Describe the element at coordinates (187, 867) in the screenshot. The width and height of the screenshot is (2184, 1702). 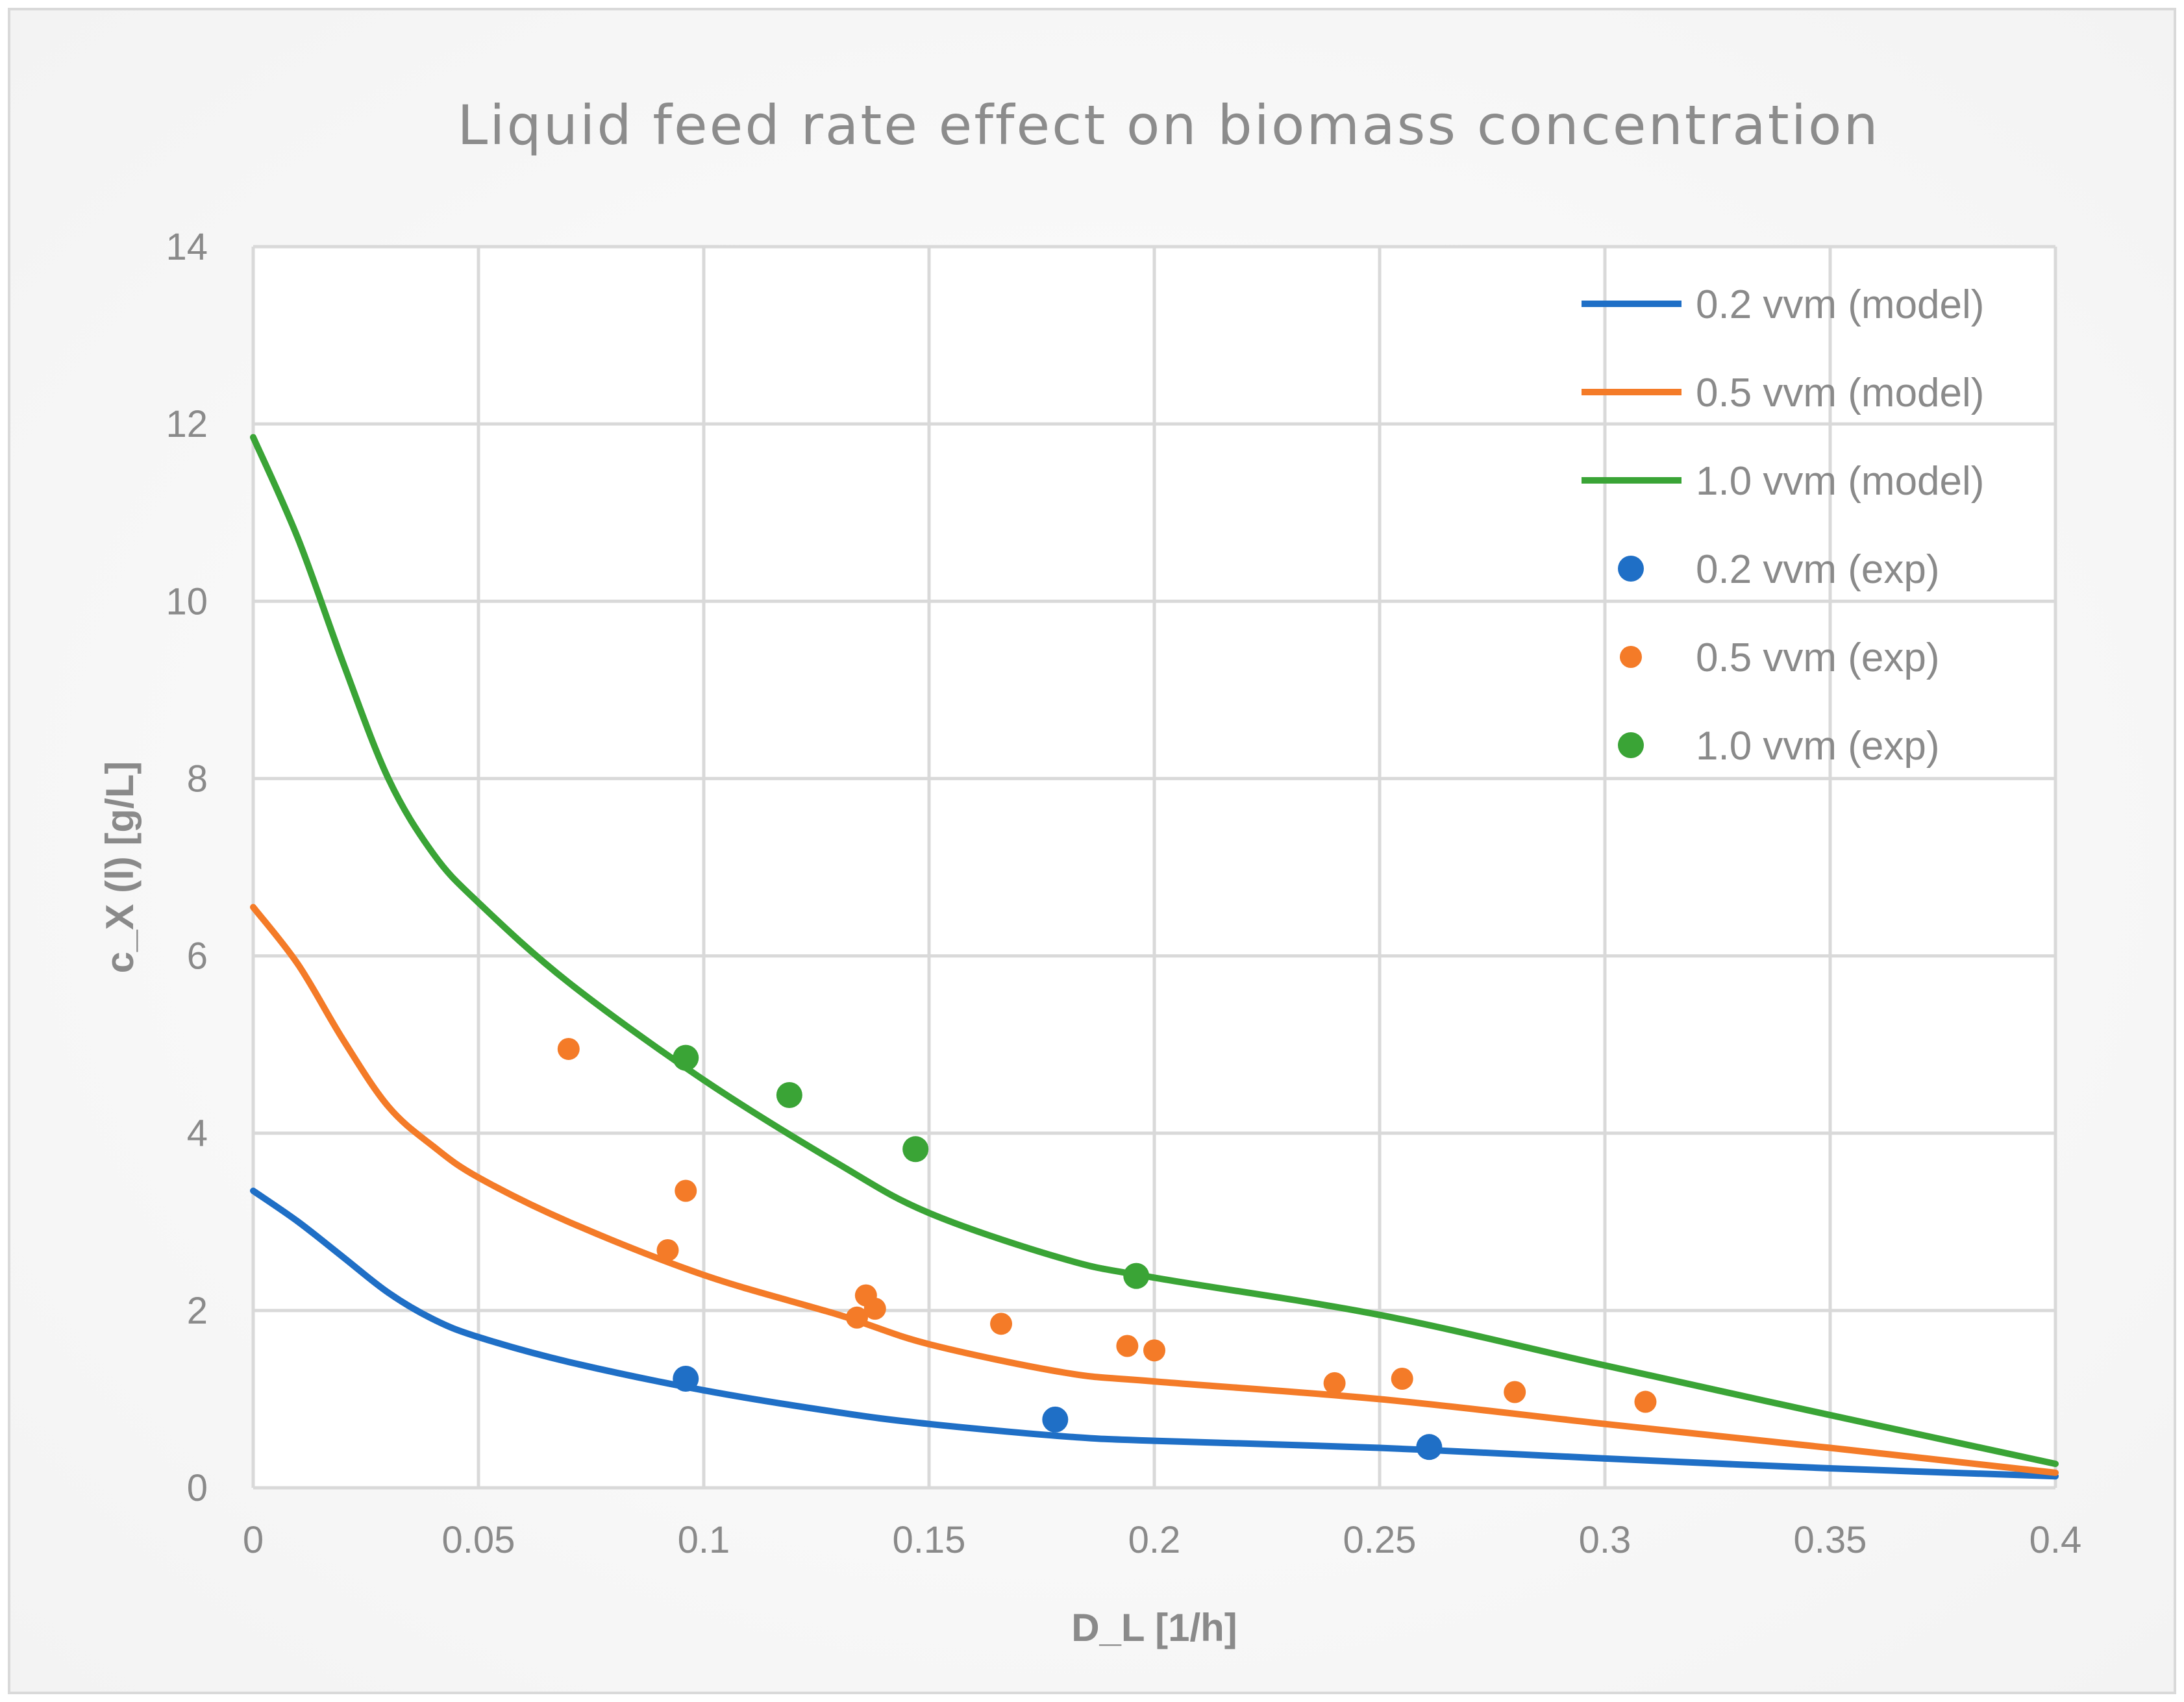
I see `y-axis-ticks: 0 2 4 6 8 10 12 14` at that location.